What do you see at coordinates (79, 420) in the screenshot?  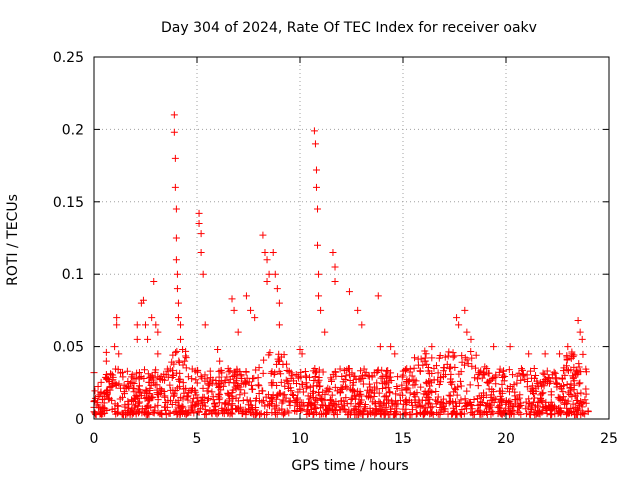 I see `y-tick-label: 0` at bounding box center [79, 420].